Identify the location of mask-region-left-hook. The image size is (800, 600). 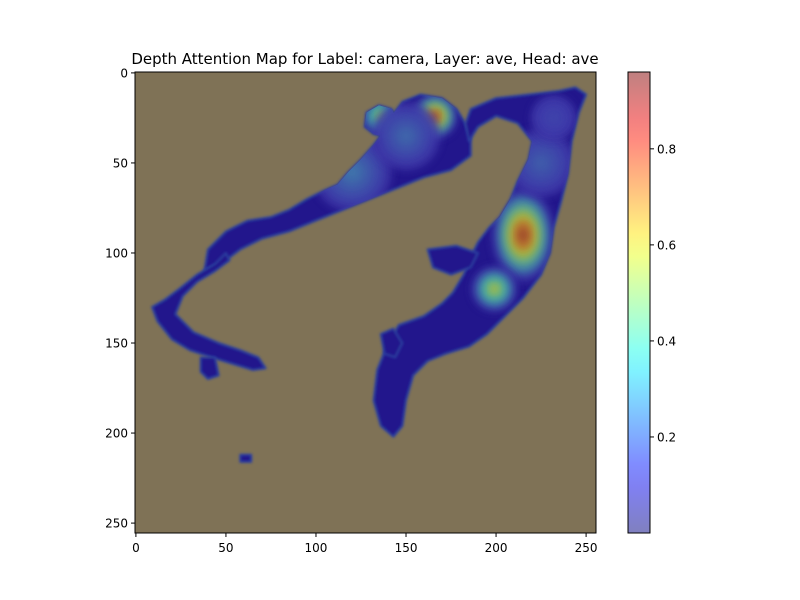
(209, 311).